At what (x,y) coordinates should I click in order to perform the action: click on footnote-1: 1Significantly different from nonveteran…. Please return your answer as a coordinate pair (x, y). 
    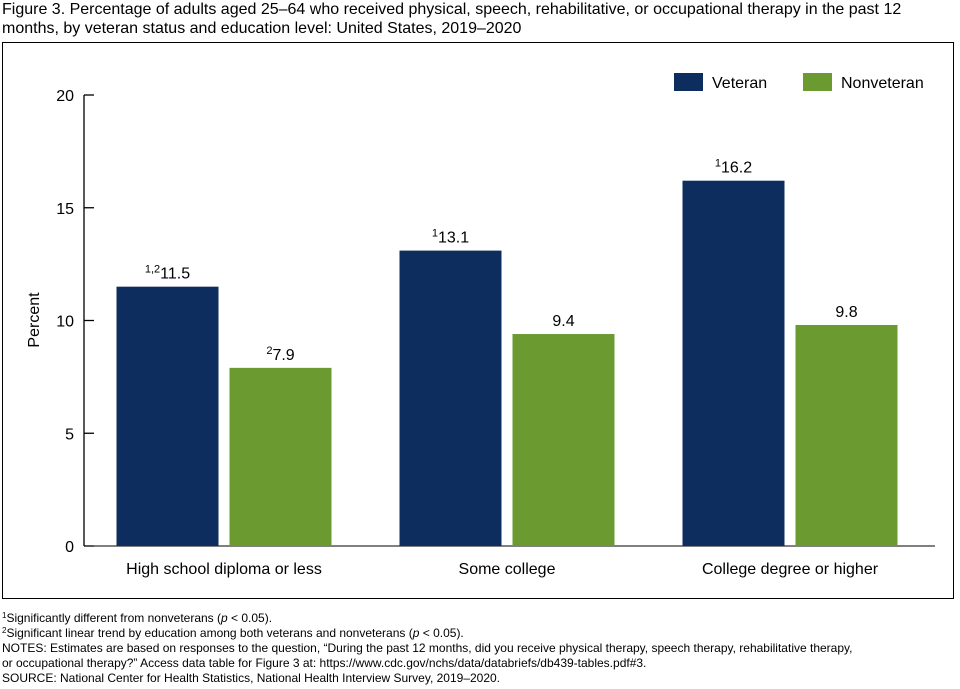
    Looking at the image, I should click on (137, 618).